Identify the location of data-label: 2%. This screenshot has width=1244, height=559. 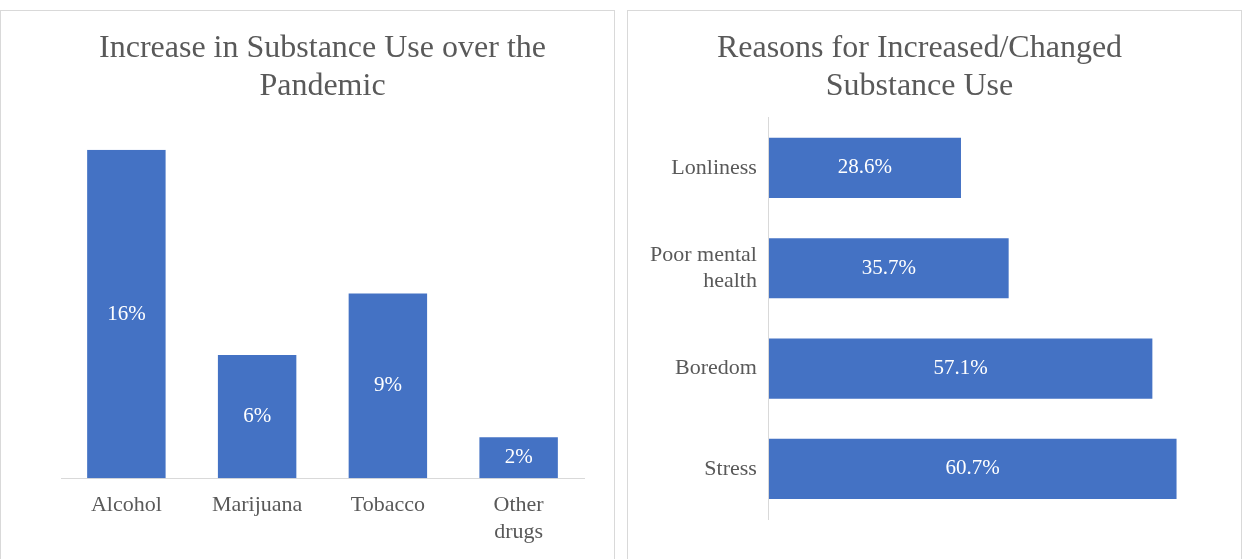
(518, 456).